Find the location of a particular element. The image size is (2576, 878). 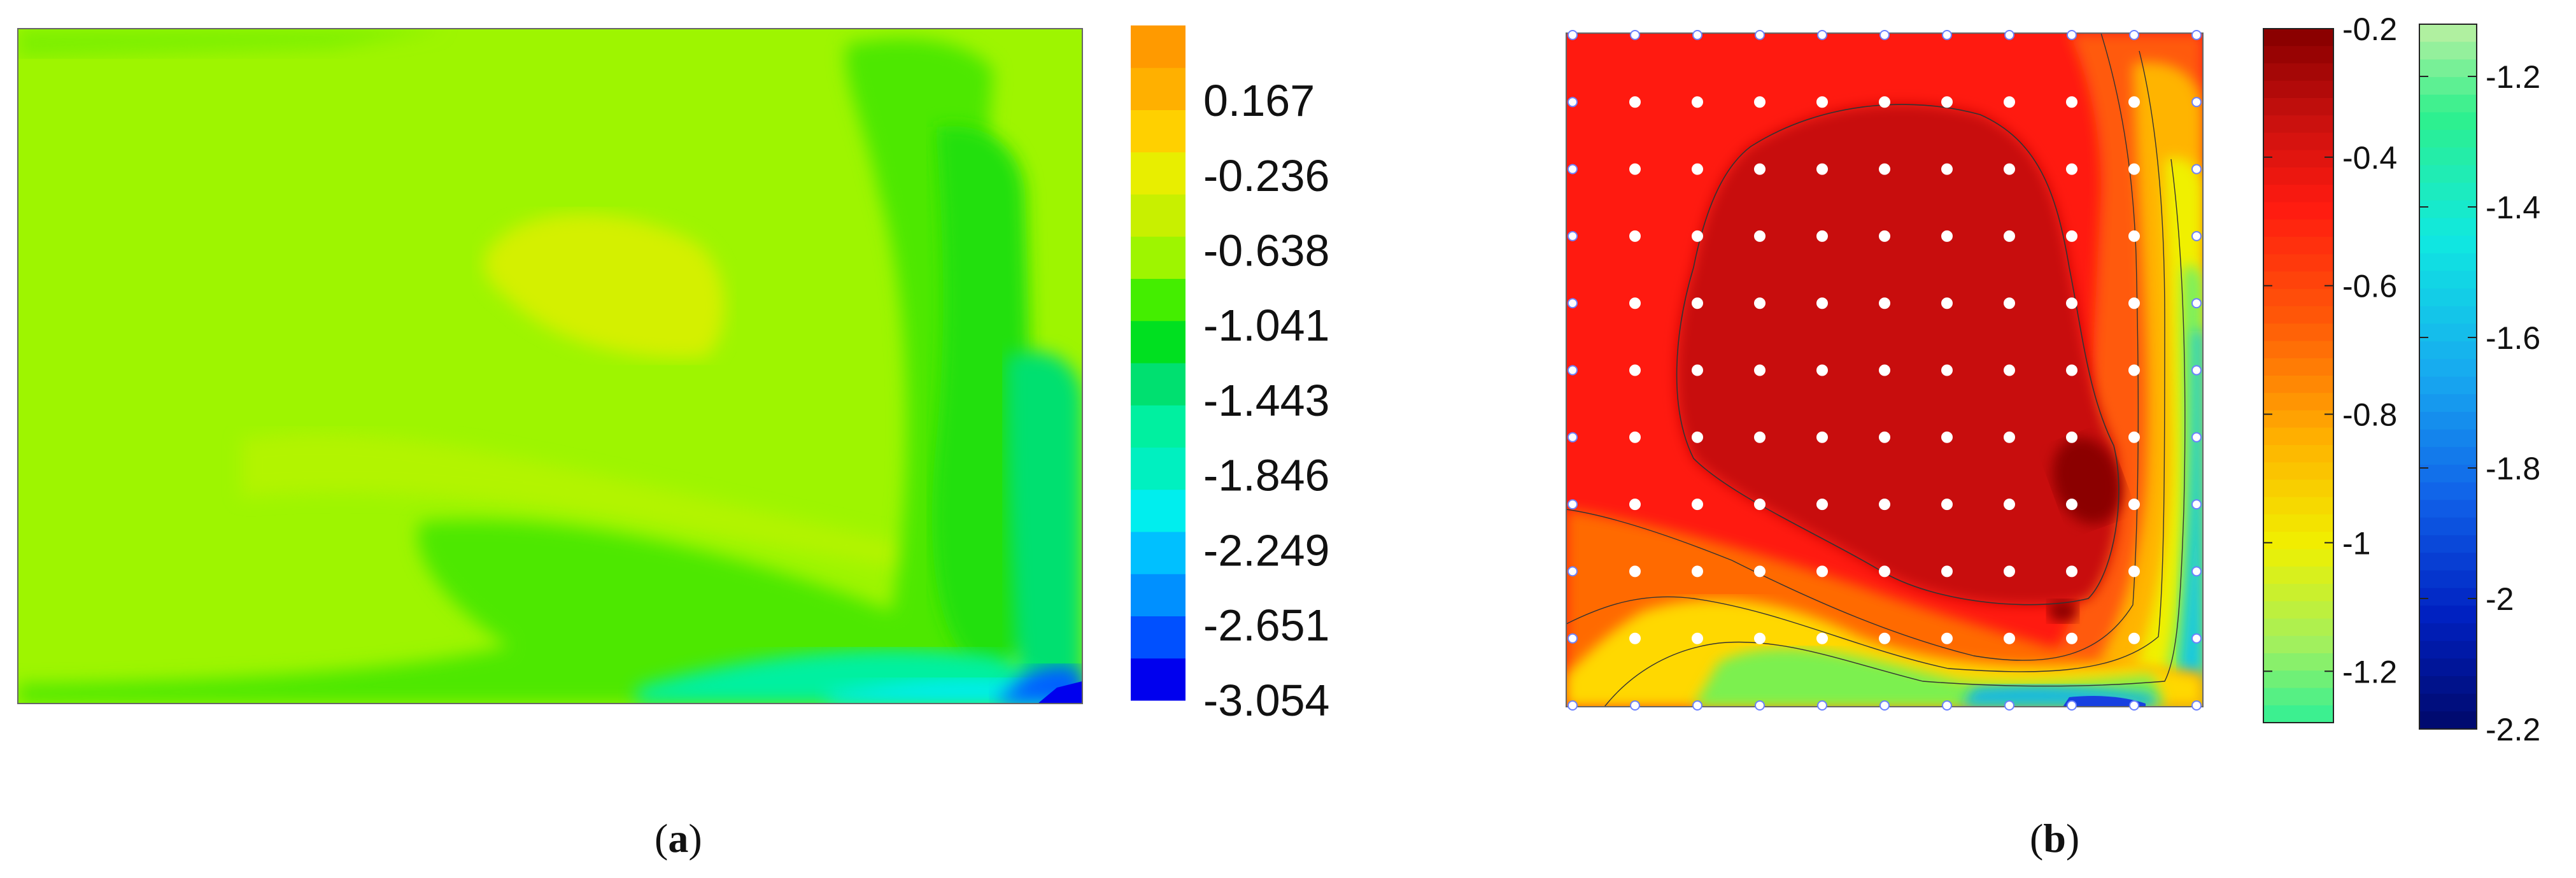

colorbar-b1 is located at coordinates (2298, 375).